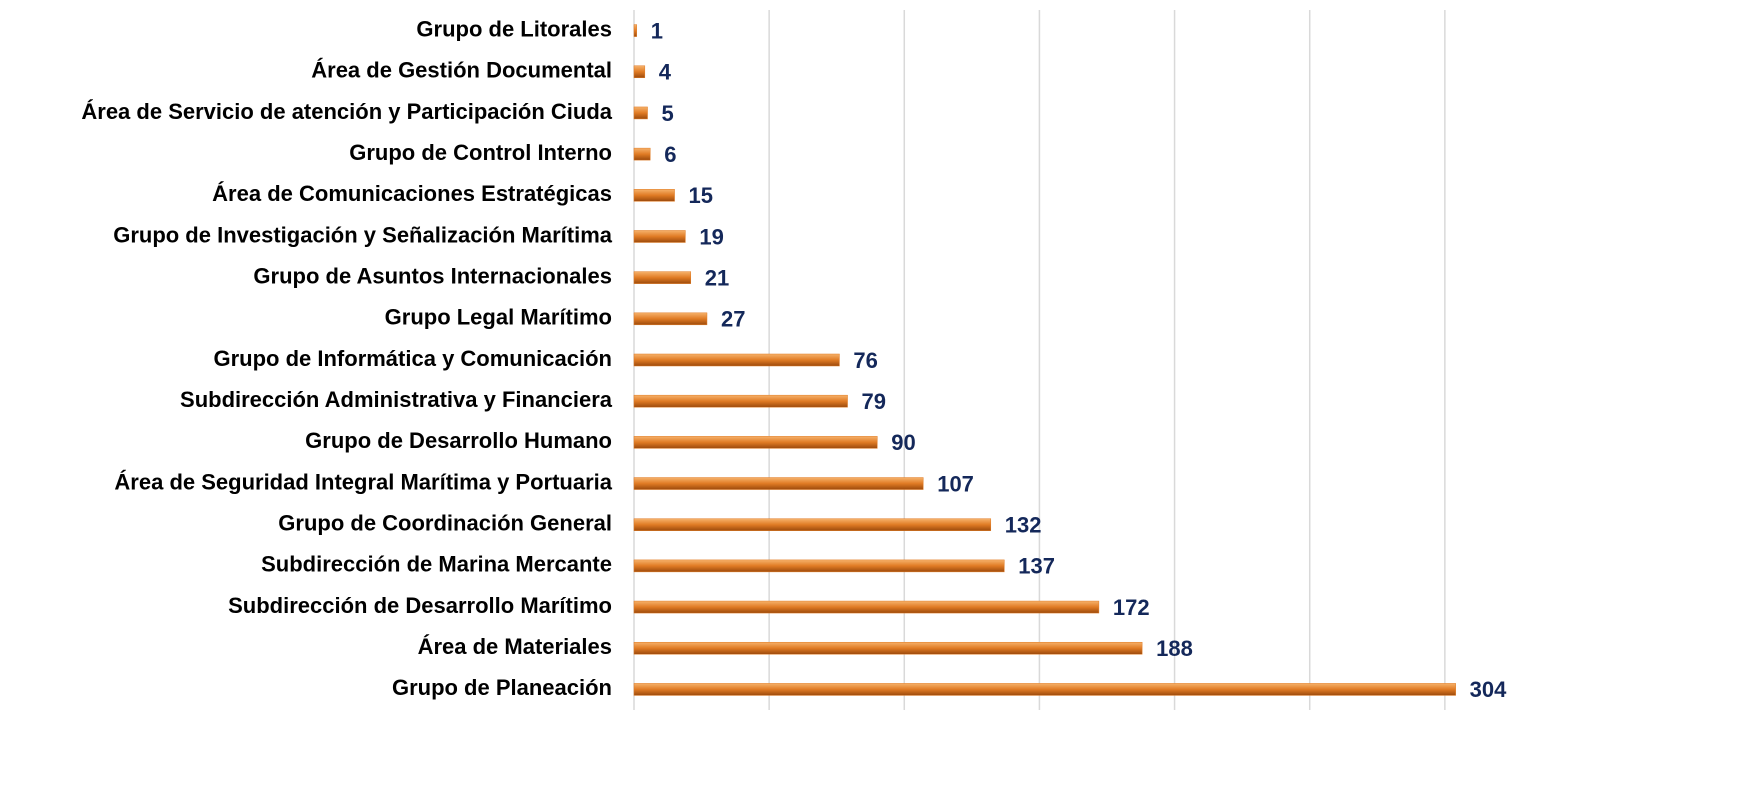 This screenshot has height=791, width=1762. I want to click on category-label: Subdirección Administrativa y Financiera, so click(396, 399).